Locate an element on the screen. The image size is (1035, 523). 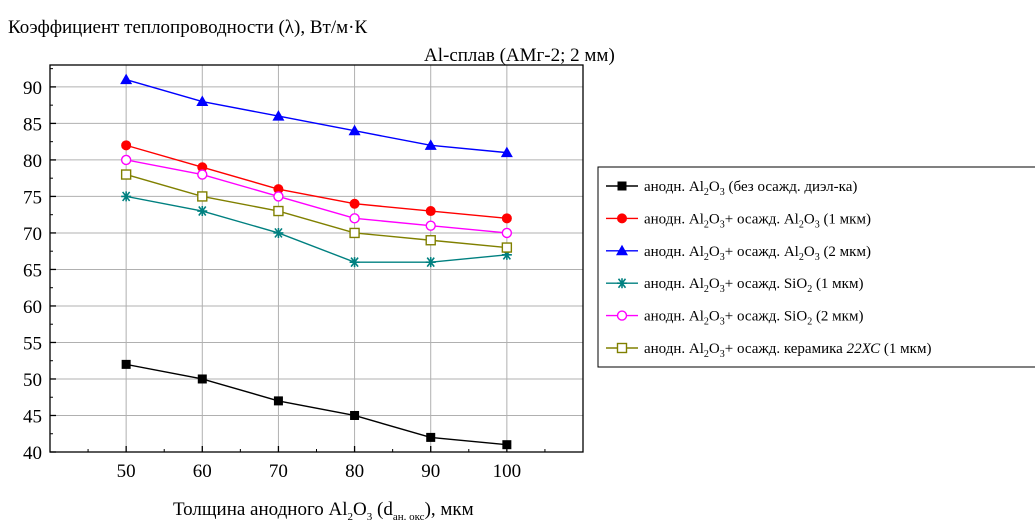
y-tick-label: 80 is located at coordinates (32, 161).